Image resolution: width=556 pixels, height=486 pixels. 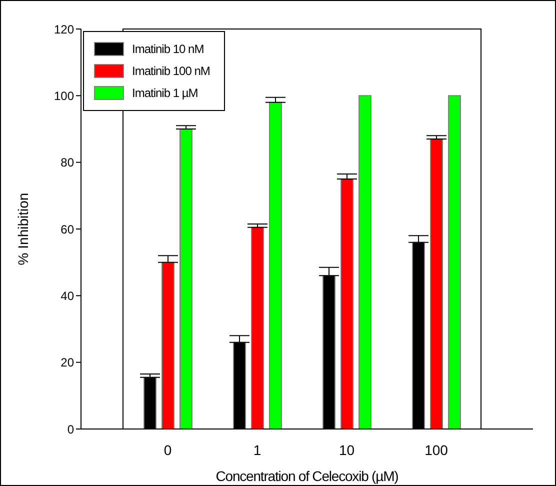 I want to click on x-tick-label: 1, so click(x=257, y=450).